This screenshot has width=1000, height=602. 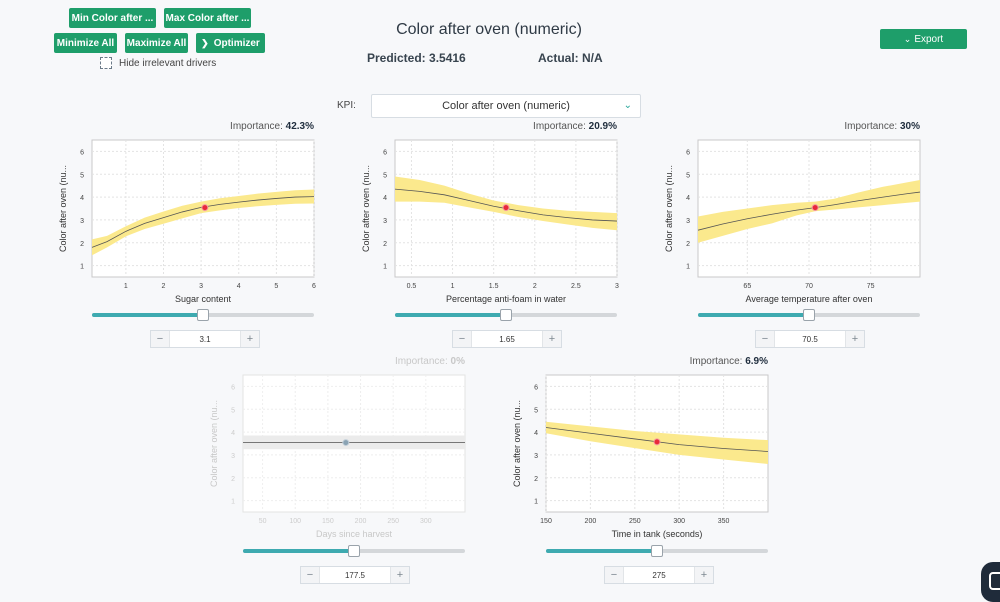 What do you see at coordinates (203, 299) in the screenshot?
I see `x-axis-label: Sugar content` at bounding box center [203, 299].